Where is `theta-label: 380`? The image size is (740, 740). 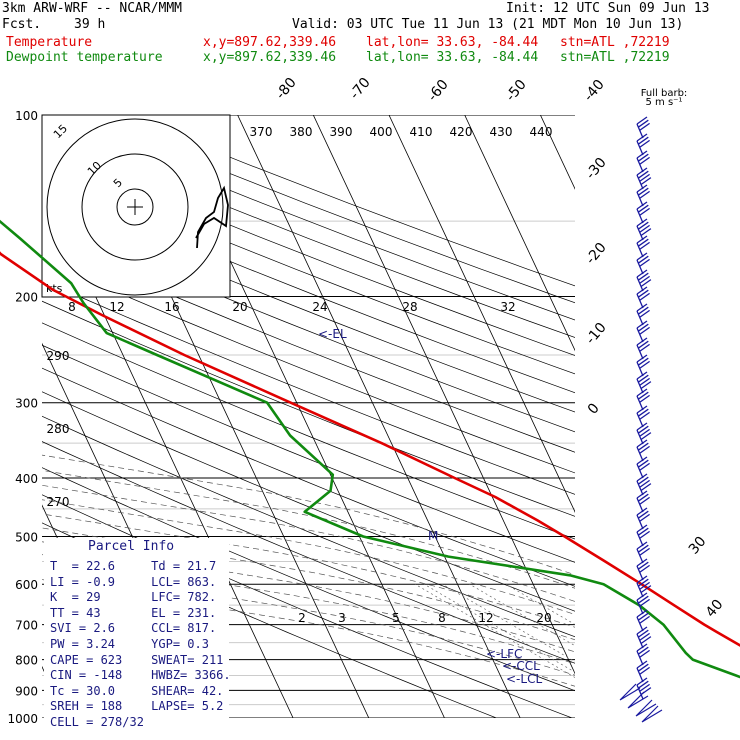
theta-label: 380 is located at coordinates (301, 132).